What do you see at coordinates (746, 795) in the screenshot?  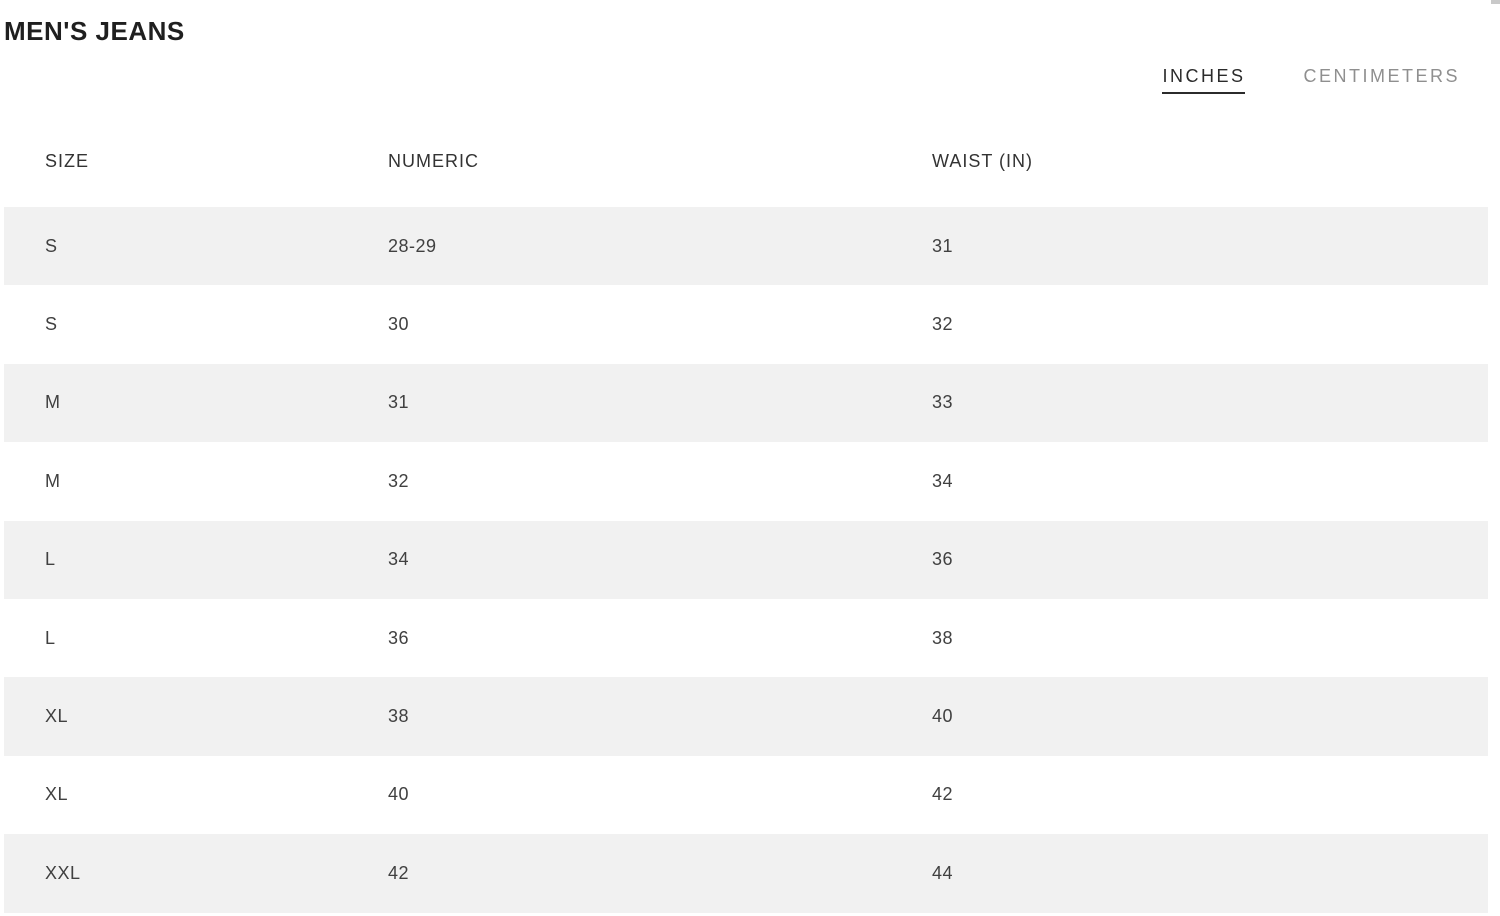 I see `table-row: XL 40 42` at bounding box center [746, 795].